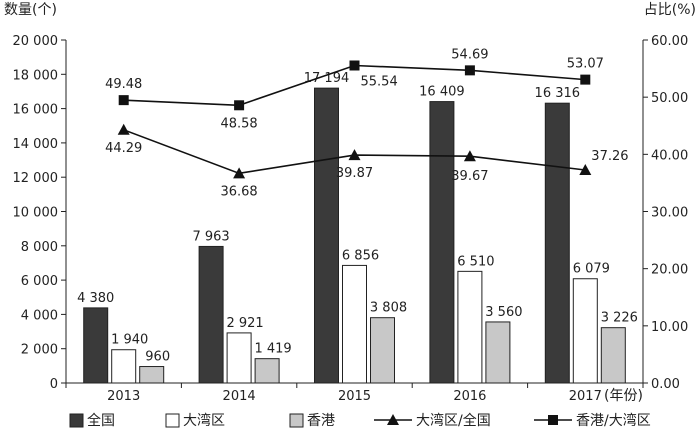  I want to click on bar-value-label: 6 856, so click(360, 255).